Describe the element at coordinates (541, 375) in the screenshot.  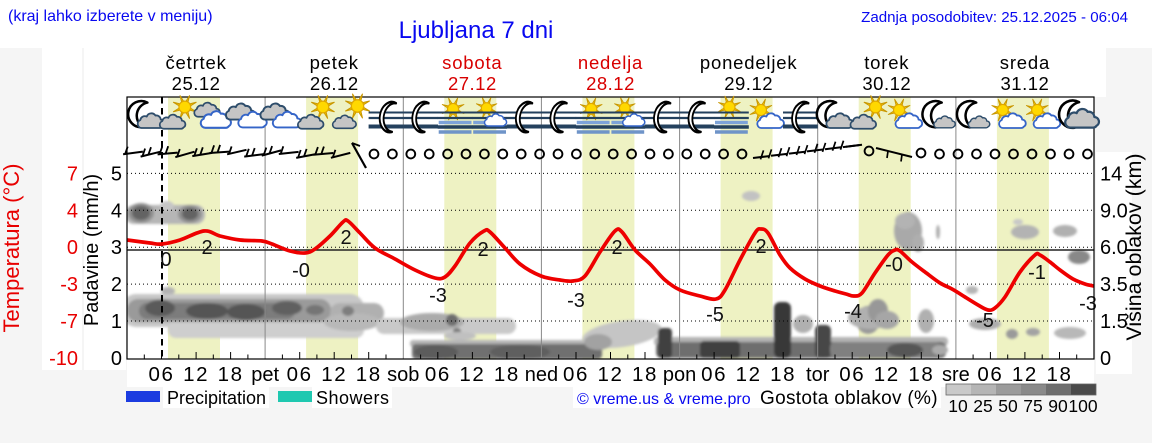
I see `svg-text: ned` at that location.